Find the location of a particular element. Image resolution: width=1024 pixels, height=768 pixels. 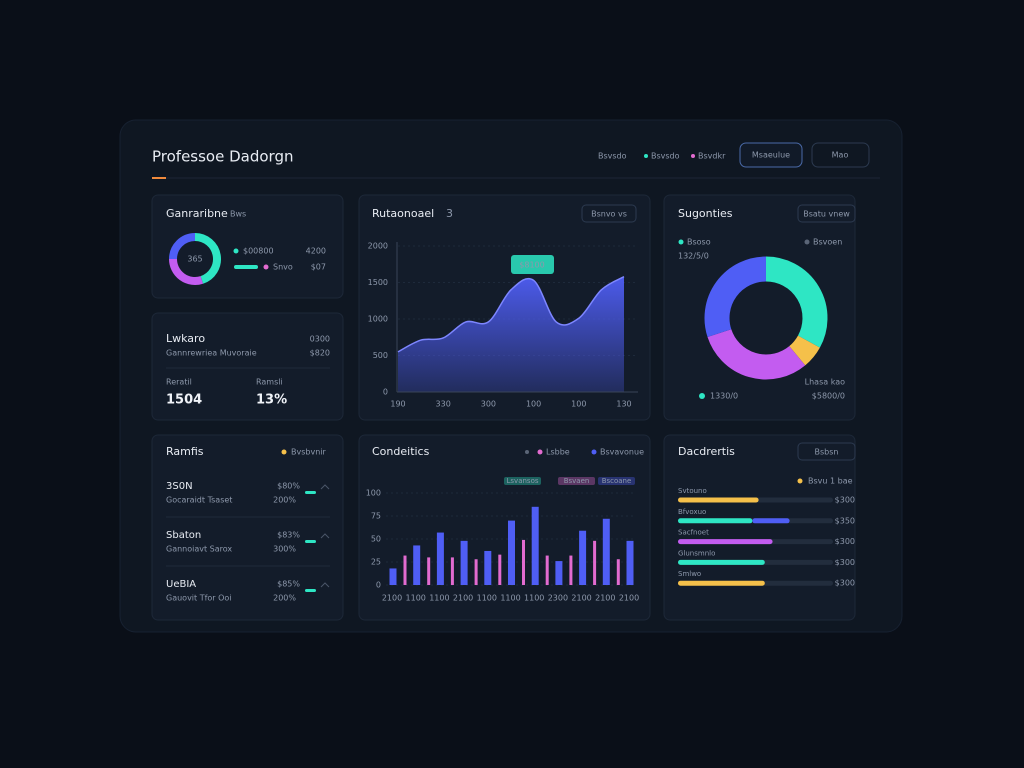

stat-label: Ramsli is located at coordinates (269, 382).